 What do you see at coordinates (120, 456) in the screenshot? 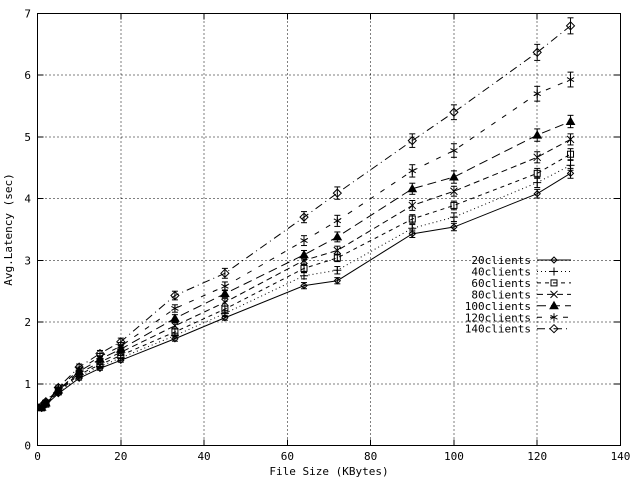
I see `x-tick-label: 20` at bounding box center [120, 456].